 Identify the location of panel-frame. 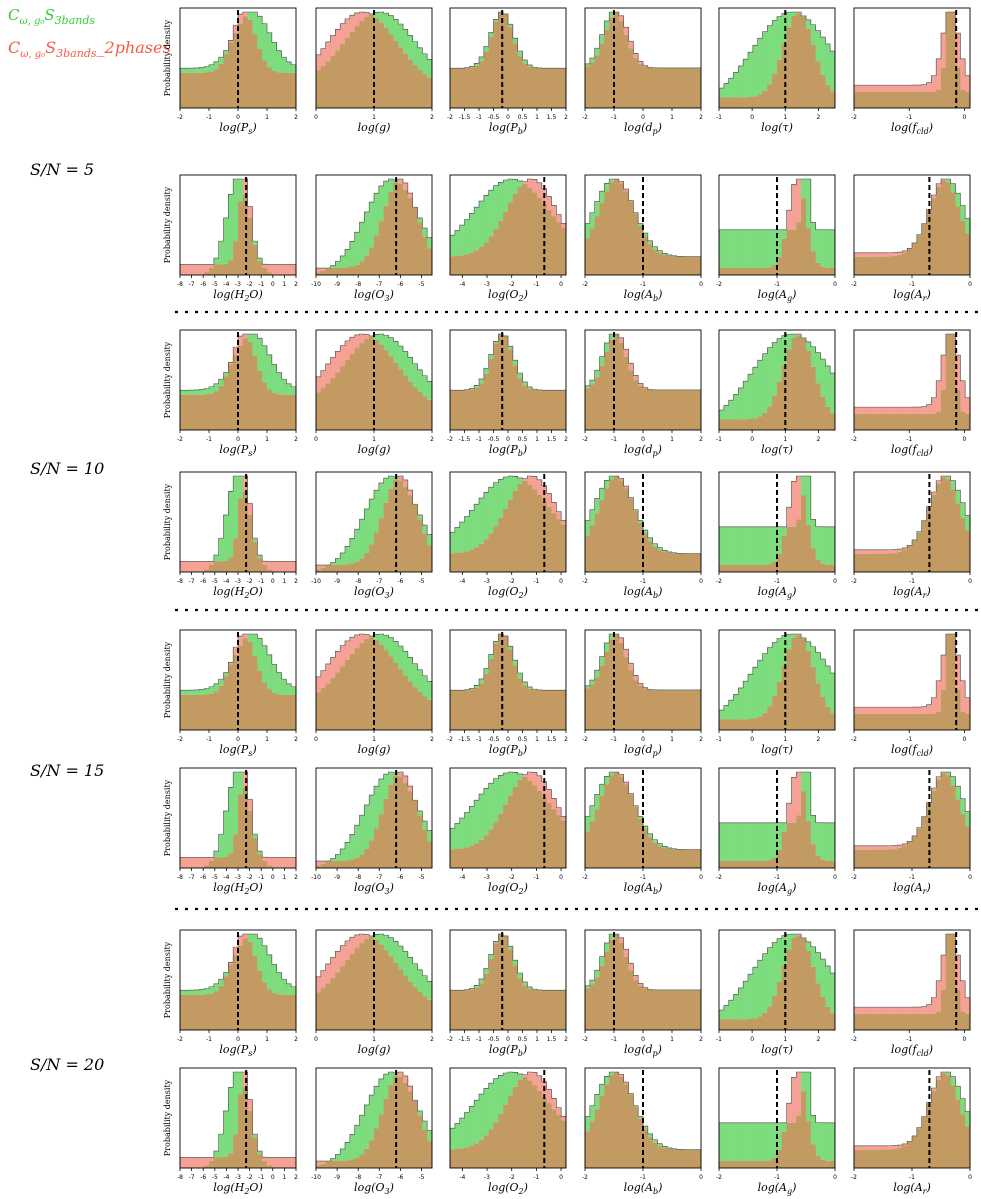
(374, 522).